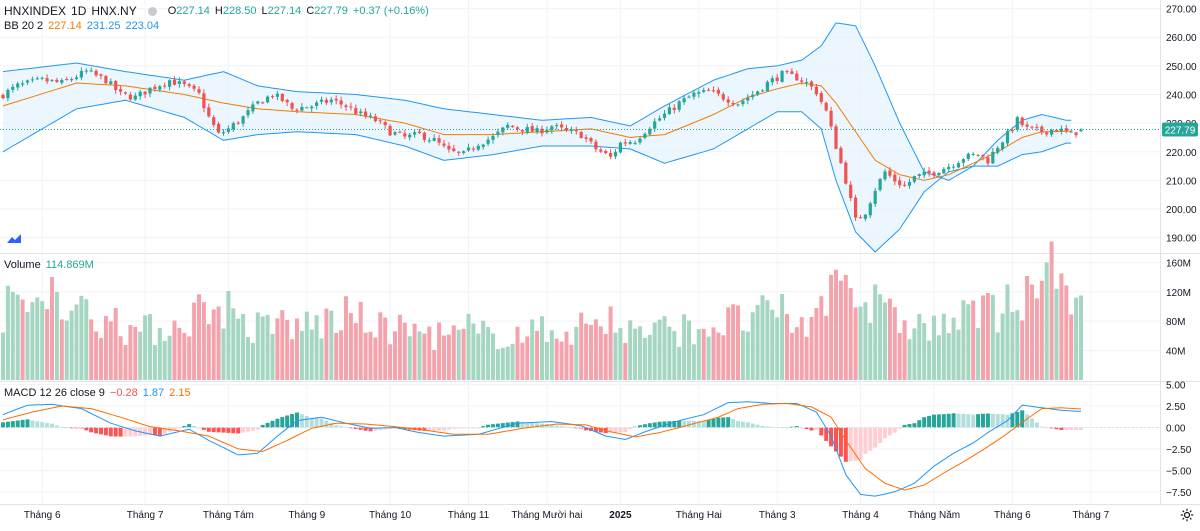 This screenshot has height=531, width=1200. What do you see at coordinates (97, 393) in the screenshot?
I see `macd-legend: MACD 12 26 close 9 −0.28 1.87 2.15` at bounding box center [97, 393].